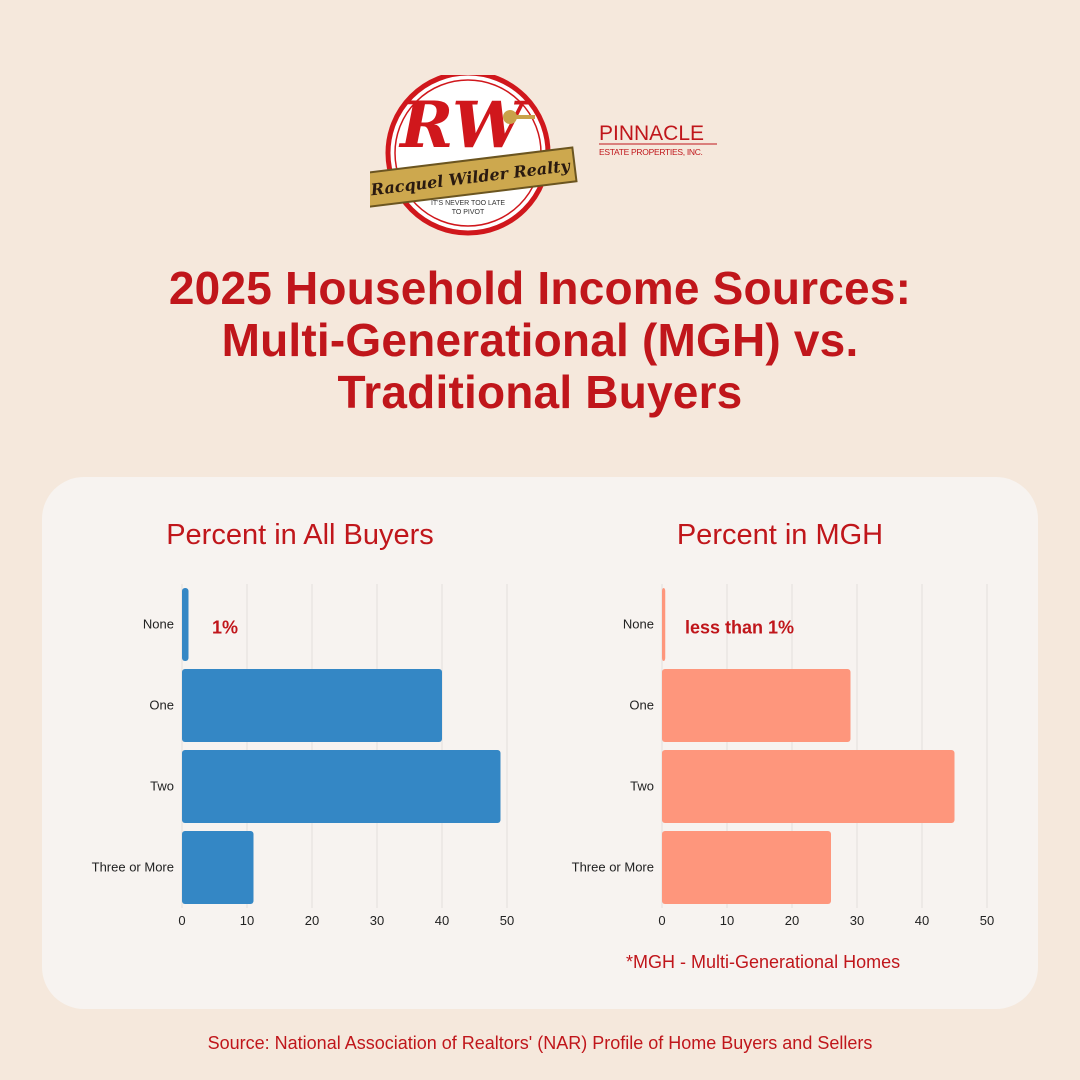 The height and width of the screenshot is (1080, 1080). I want to click on all-buyers-category-label: Two, so click(162, 786).